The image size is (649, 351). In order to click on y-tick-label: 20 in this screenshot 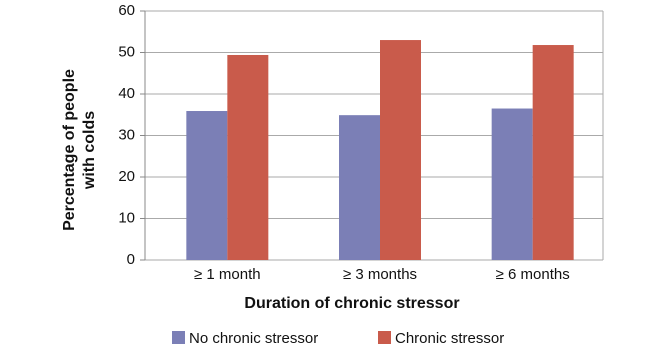, I will do `click(126, 176)`.